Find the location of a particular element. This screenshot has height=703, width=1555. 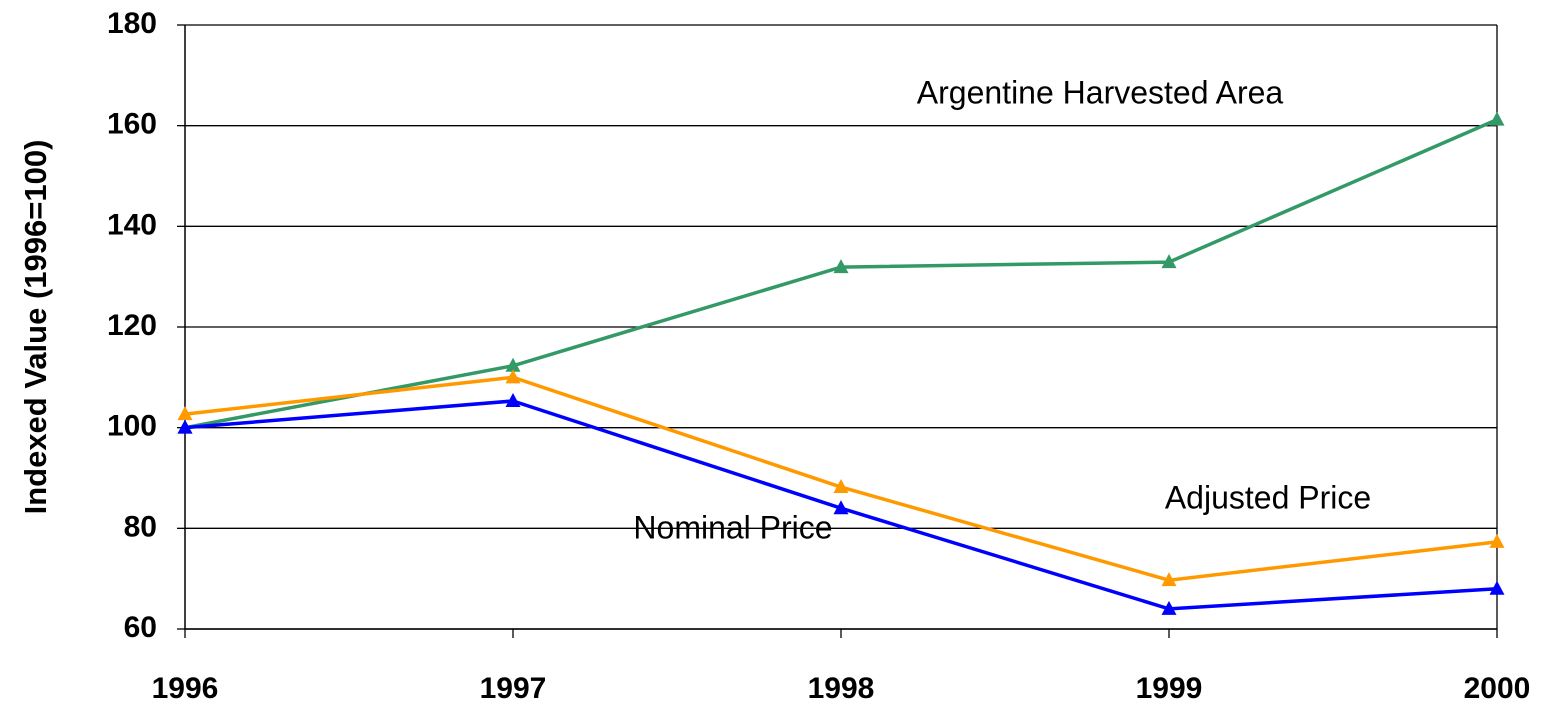

y-tick-label: 120 is located at coordinates (132, 325).